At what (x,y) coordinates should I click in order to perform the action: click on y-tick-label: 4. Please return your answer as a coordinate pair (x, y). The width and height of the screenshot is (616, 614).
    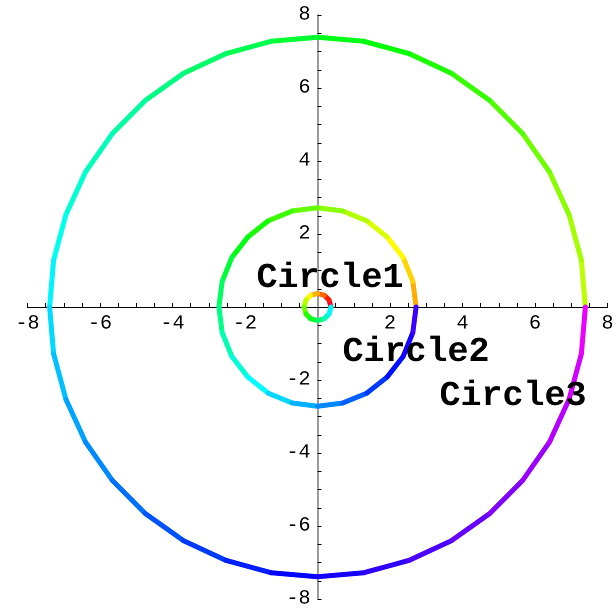
    Looking at the image, I should click on (304, 161).